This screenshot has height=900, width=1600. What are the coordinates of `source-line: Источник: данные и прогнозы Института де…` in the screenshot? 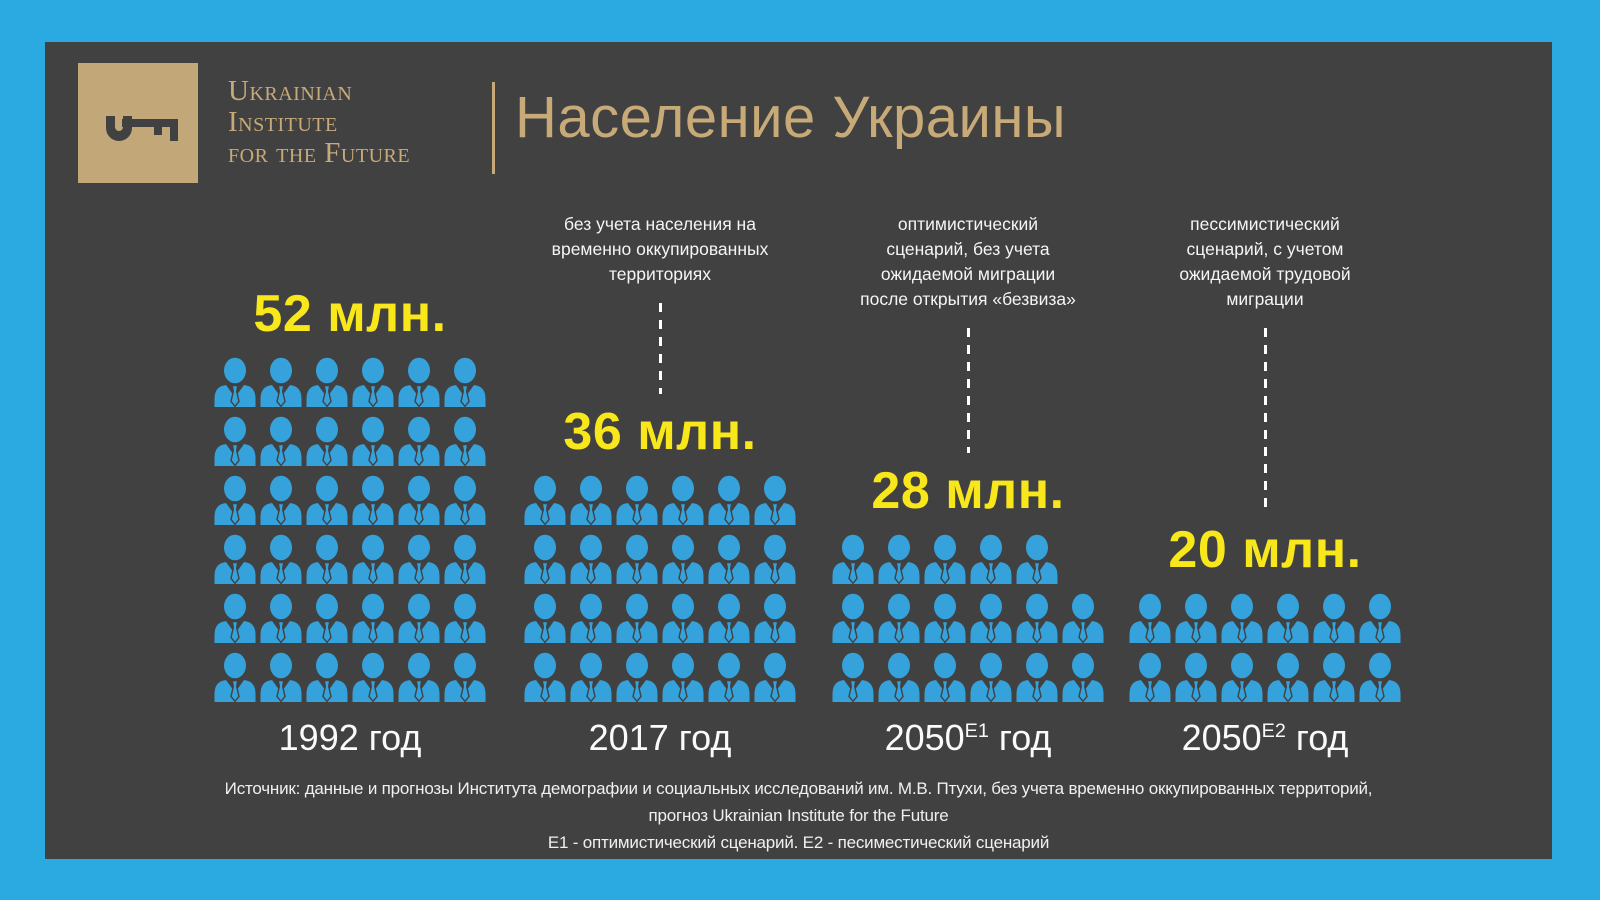 It's located at (798, 788).